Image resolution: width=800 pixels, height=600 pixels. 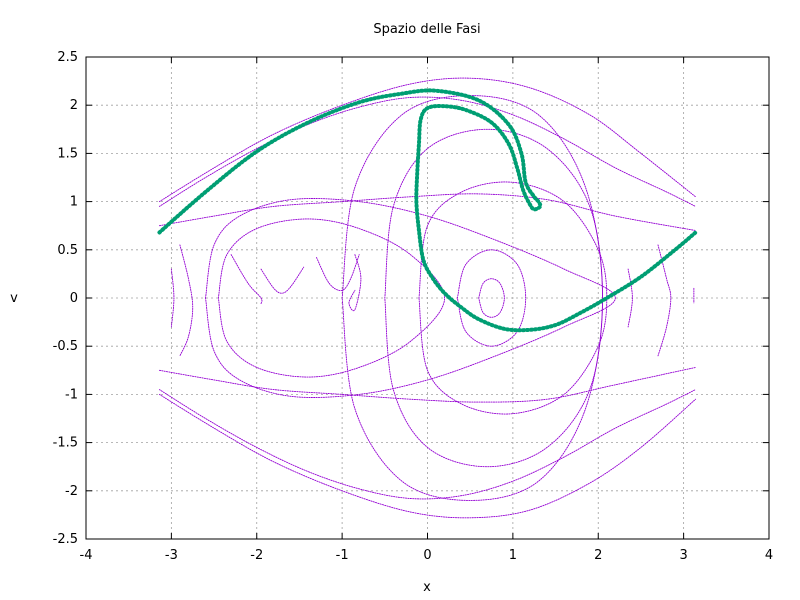 I want to click on x-tick-label: 2, so click(x=598, y=555).